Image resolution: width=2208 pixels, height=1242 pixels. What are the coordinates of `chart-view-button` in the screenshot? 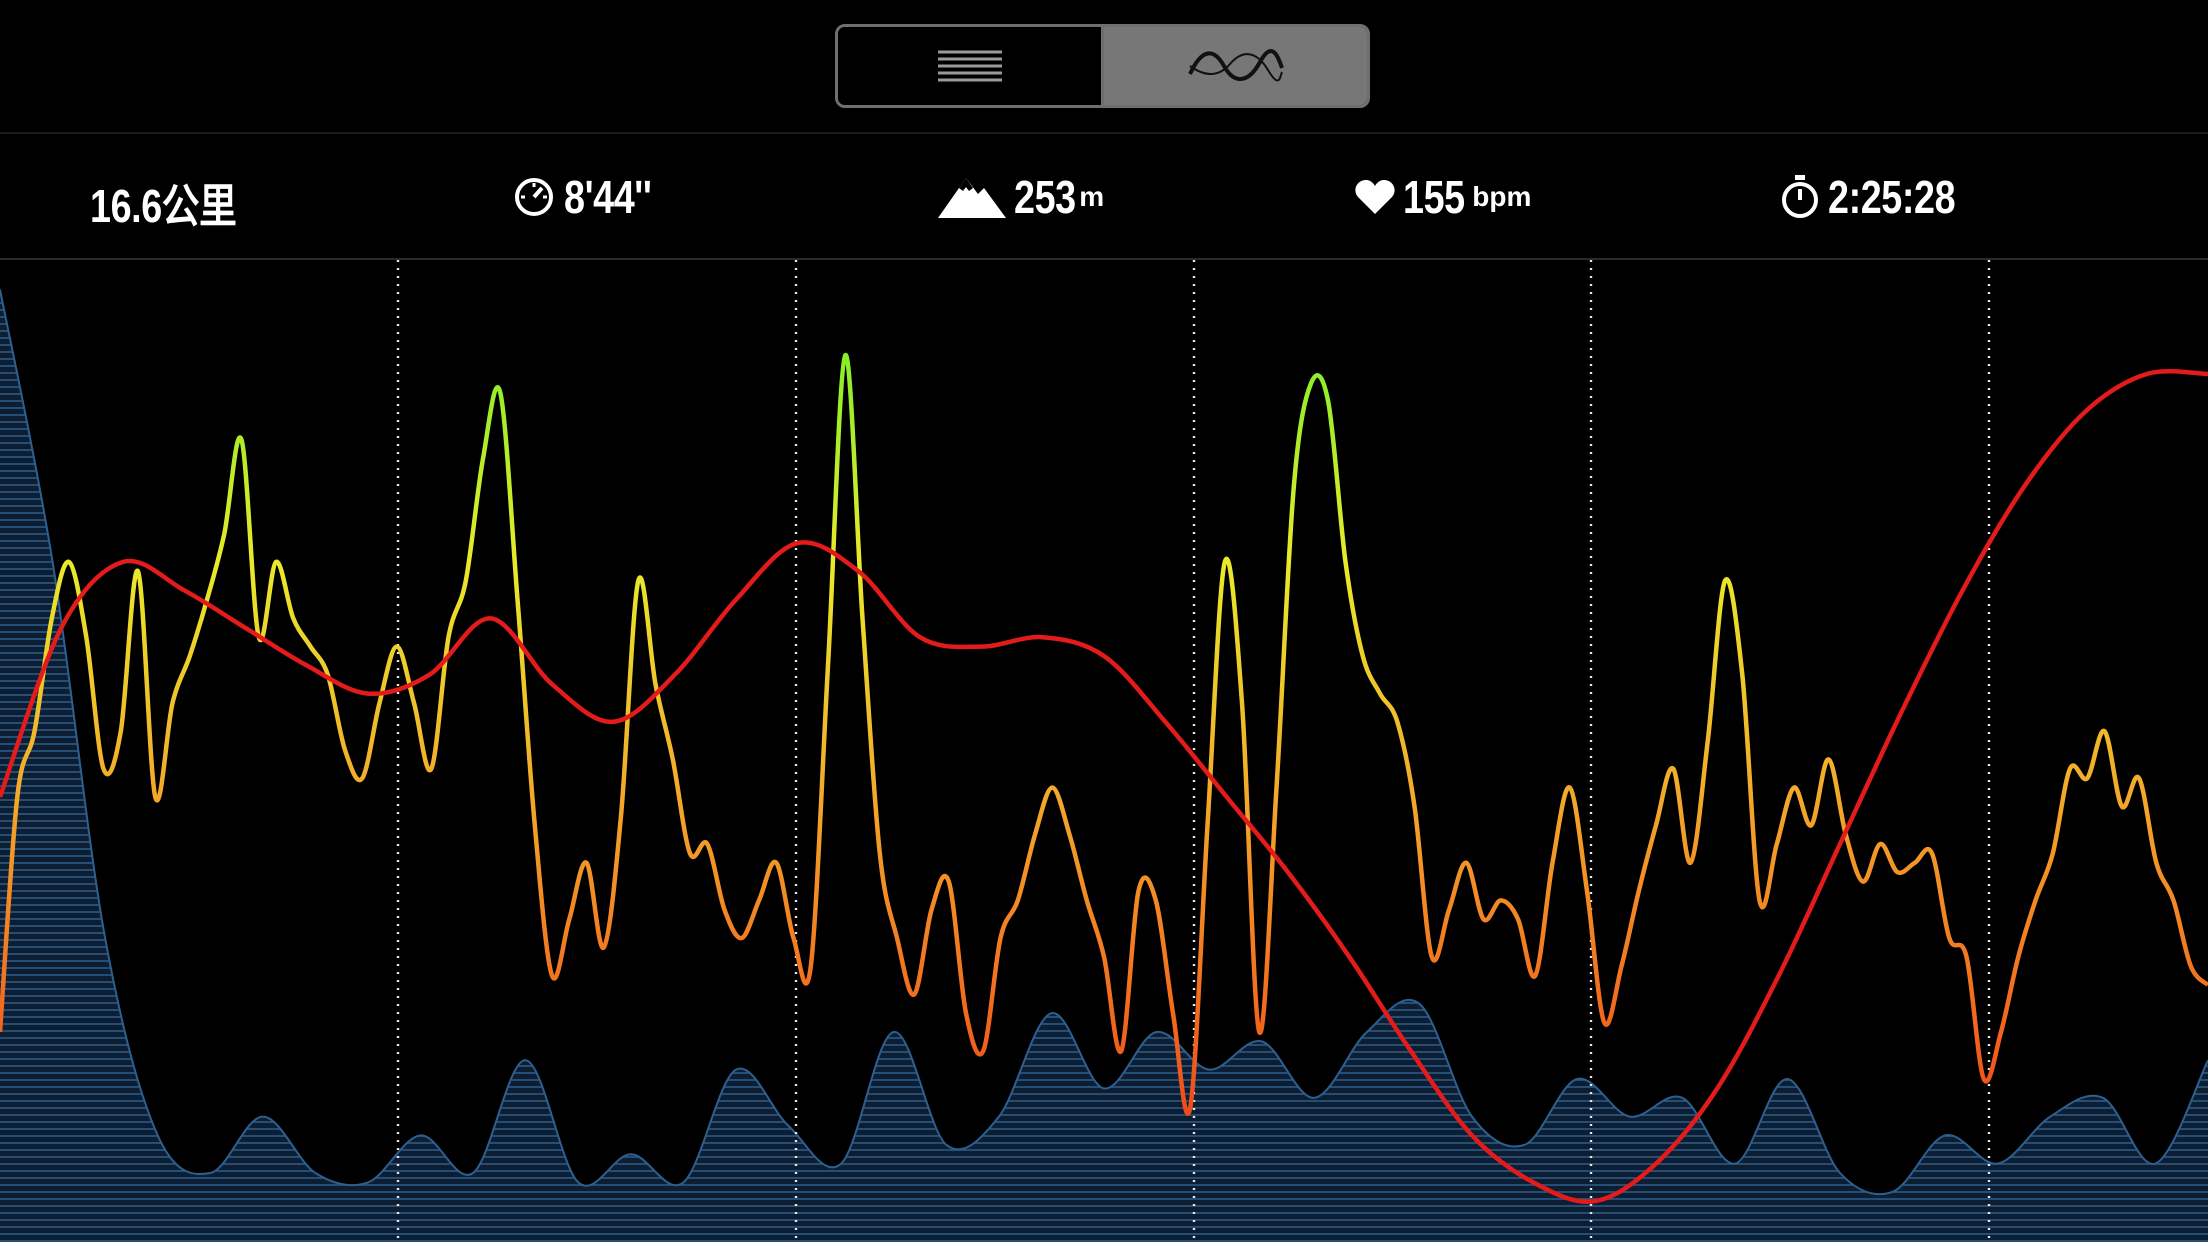 It's located at (1235, 66).